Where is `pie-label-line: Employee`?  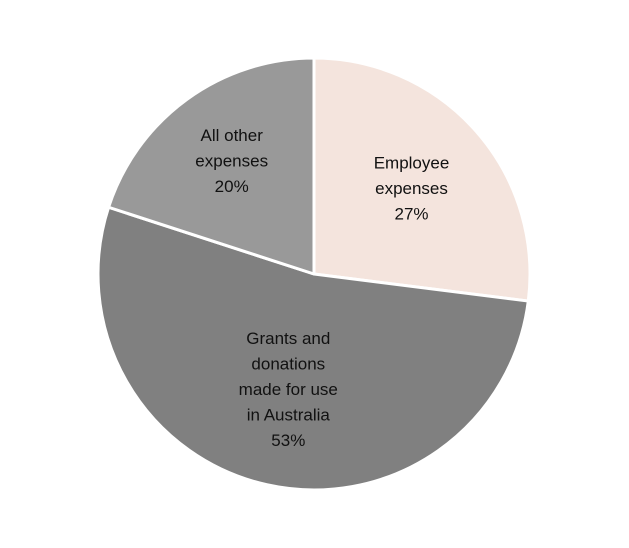 pie-label-line: Employee is located at coordinates (412, 163).